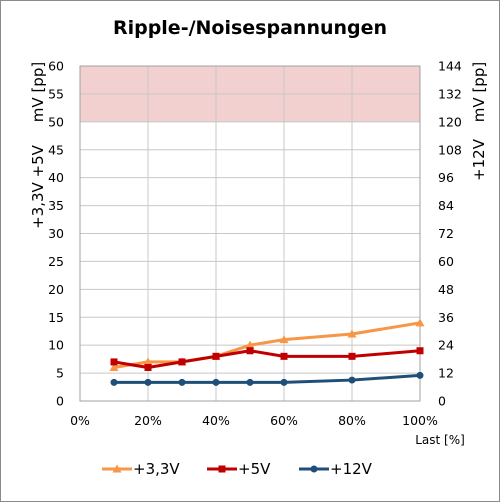  What do you see at coordinates (479, 92) in the screenshot?
I see `y-axis-right-label-top: mV [pp]` at bounding box center [479, 92].